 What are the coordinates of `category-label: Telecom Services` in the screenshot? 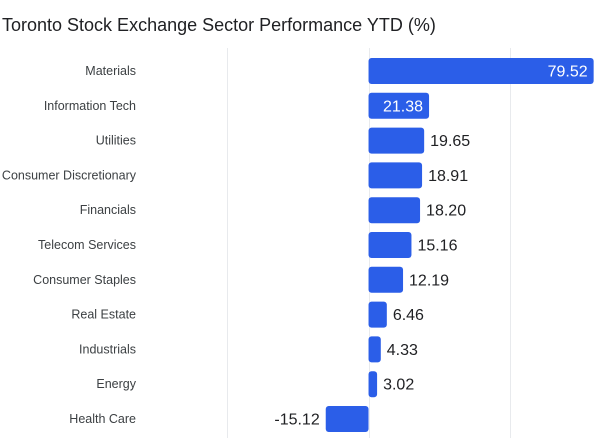 It's located at (87, 245).